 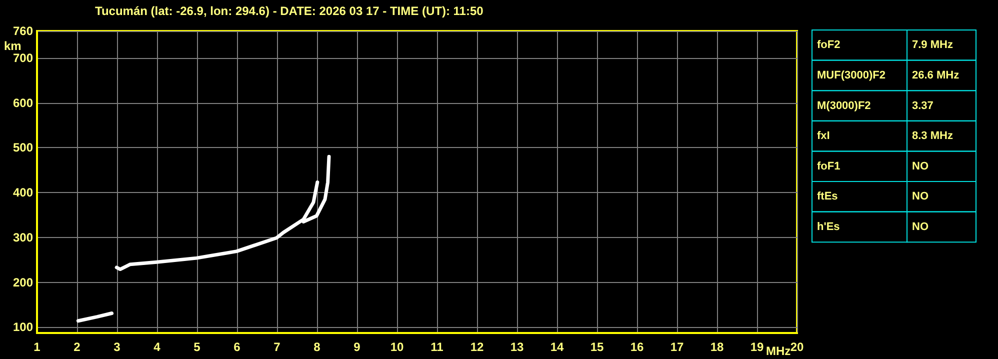 What do you see at coordinates (157, 347) in the screenshot?
I see `x-tick-label: 4` at bounding box center [157, 347].